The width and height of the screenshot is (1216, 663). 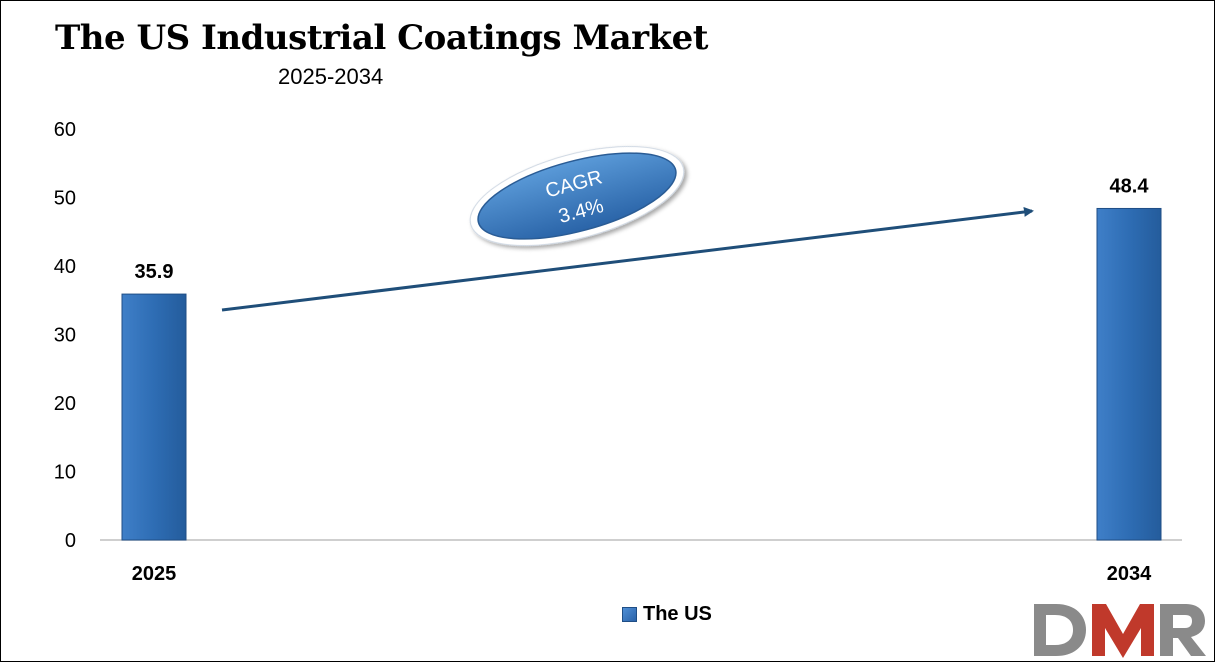 What do you see at coordinates (331, 76) in the screenshot?
I see `chart-subtitle: 2025-2034` at bounding box center [331, 76].